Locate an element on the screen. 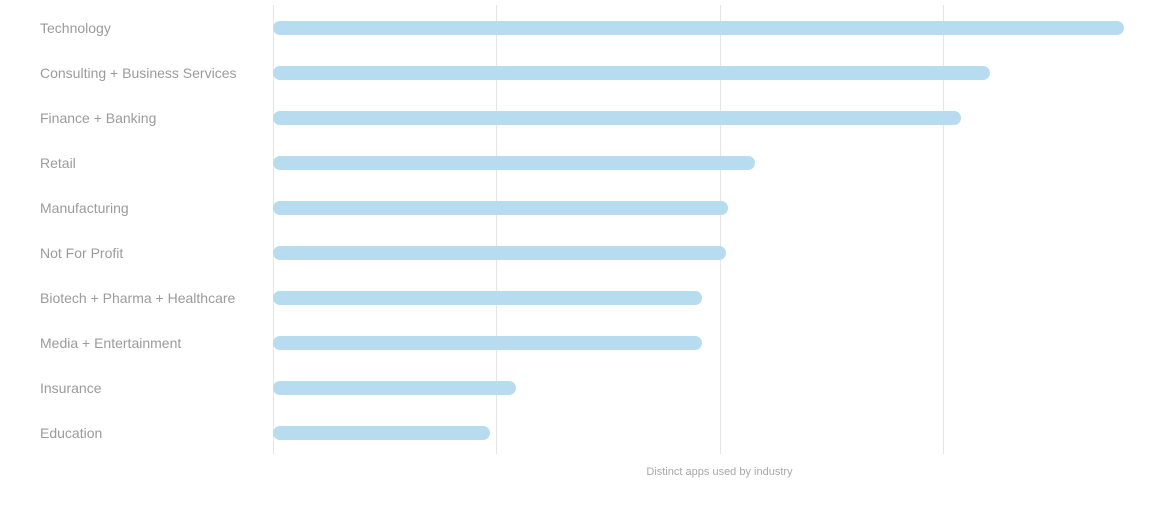  category-label: Biotech + Pharma + Healthcare is located at coordinates (138, 297).